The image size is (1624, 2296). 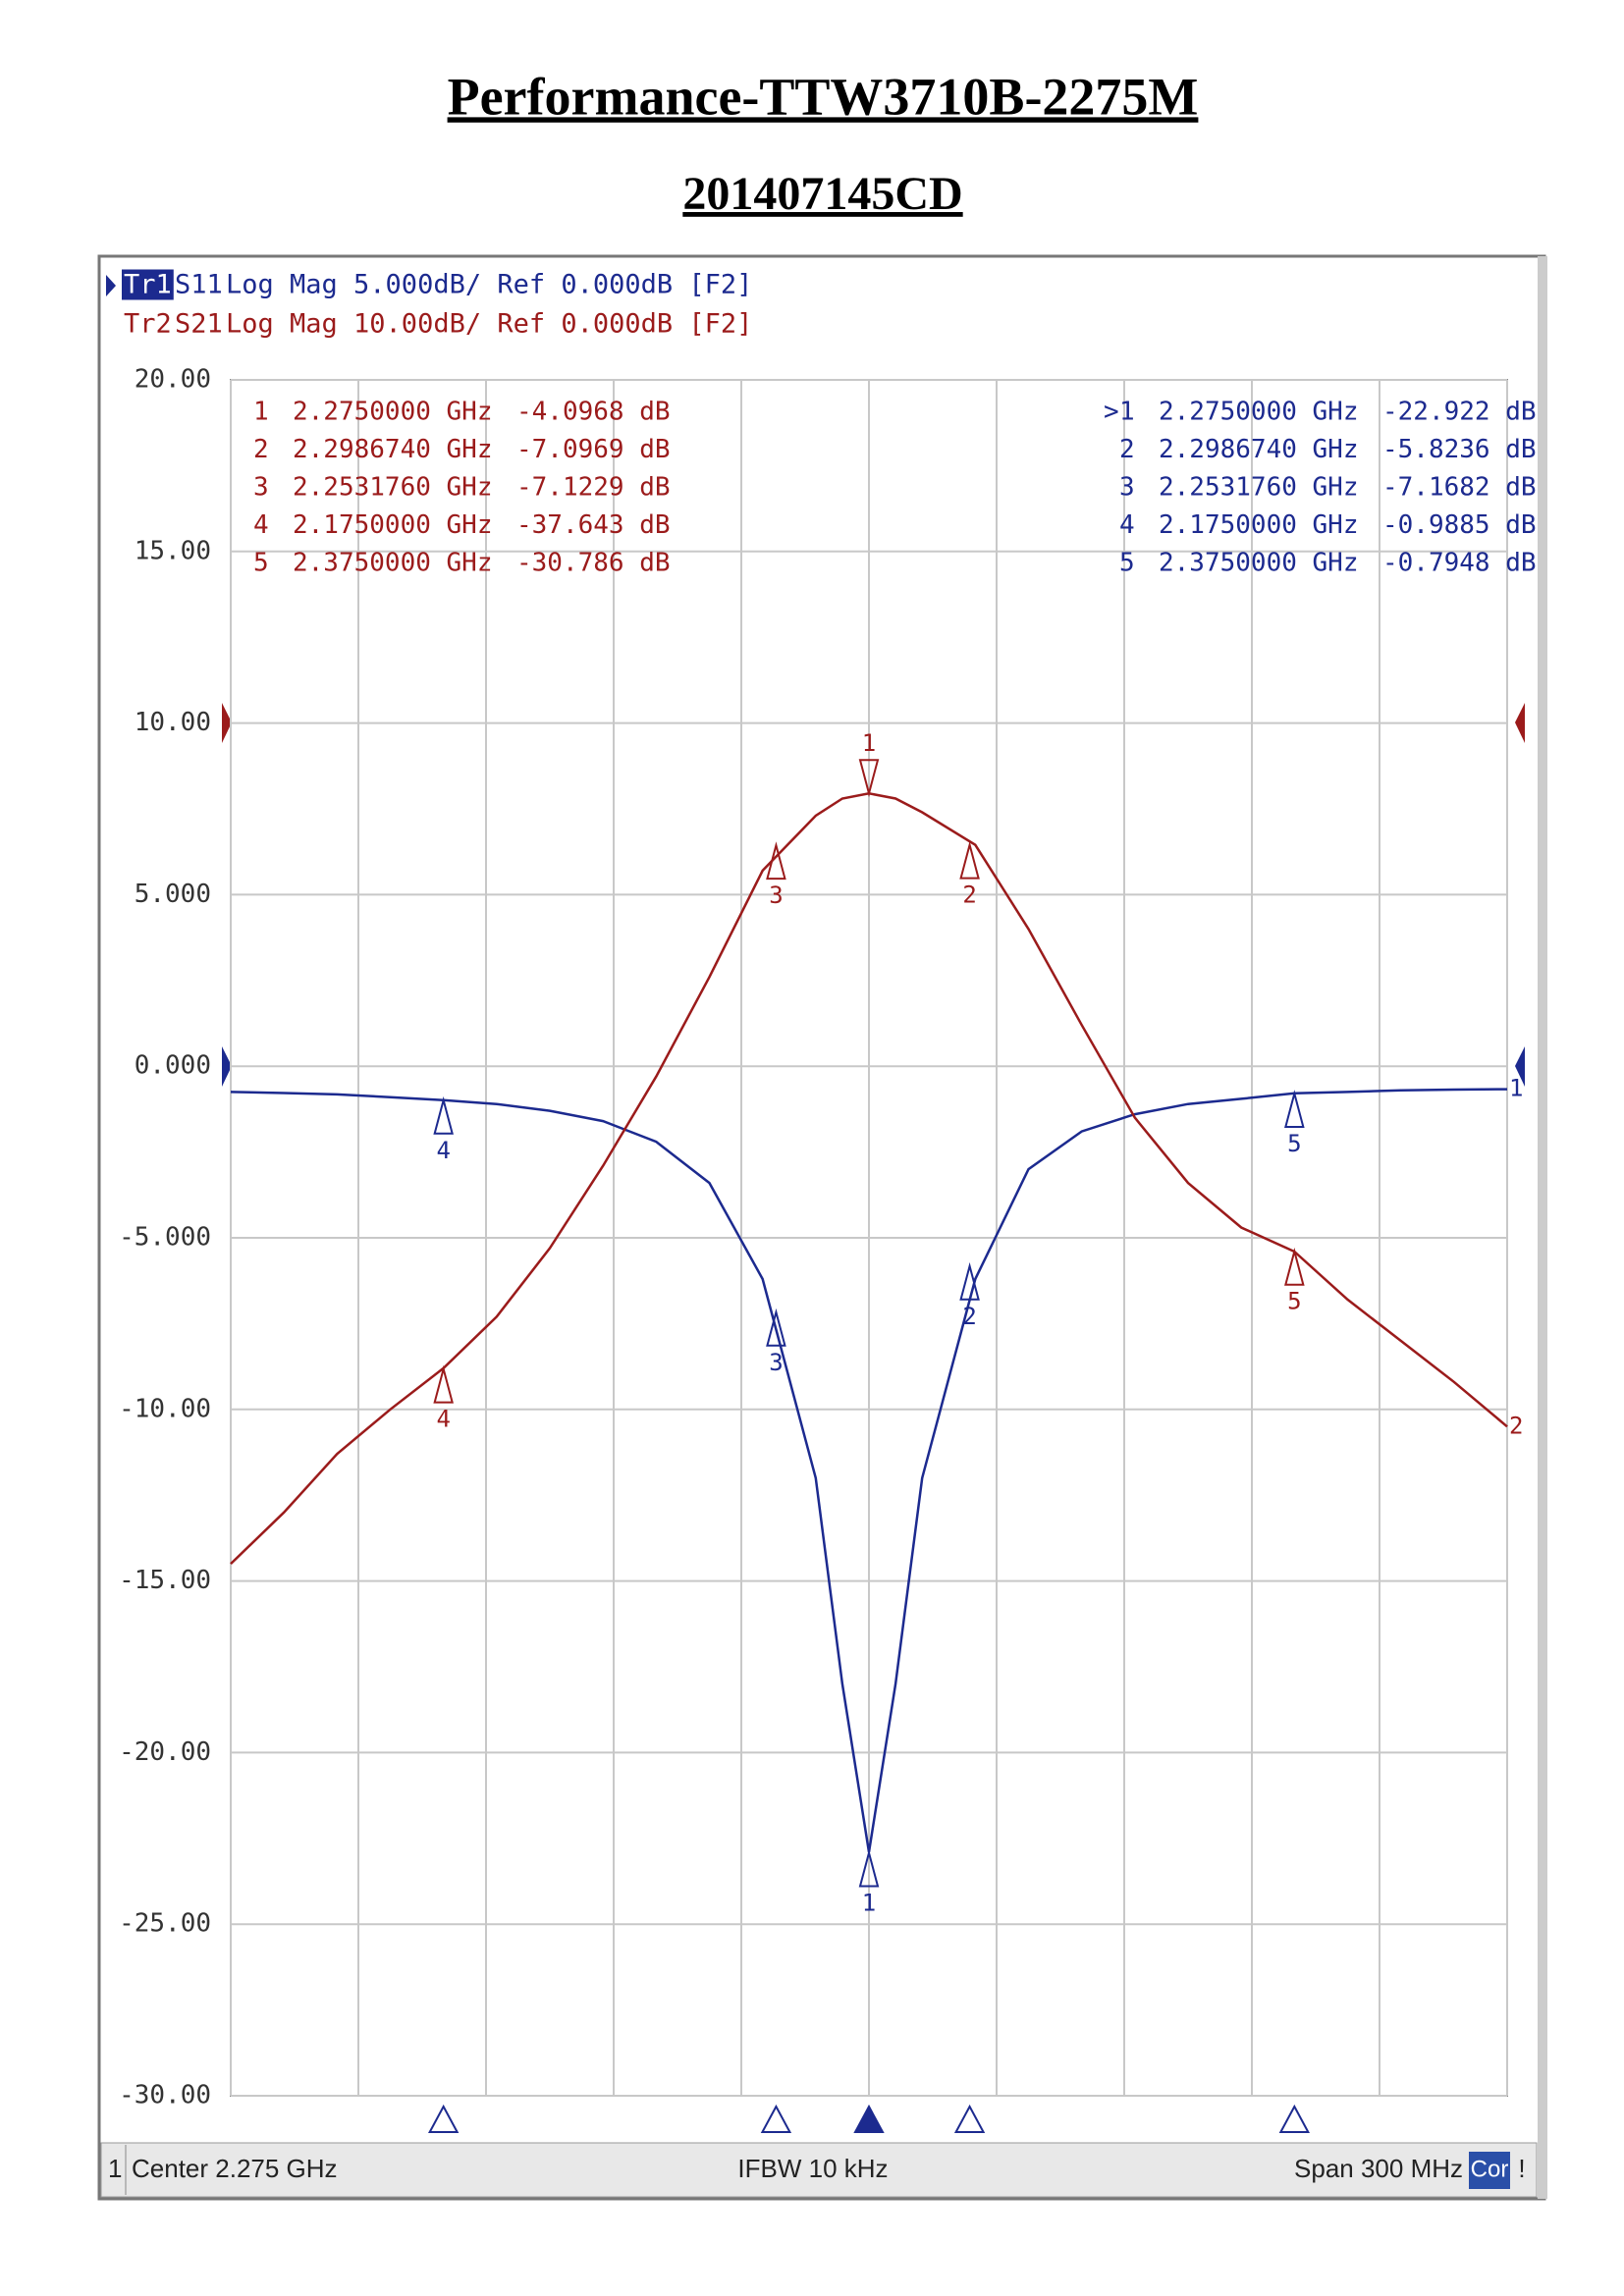 I want to click on trace-name: S21, so click(x=199, y=324).